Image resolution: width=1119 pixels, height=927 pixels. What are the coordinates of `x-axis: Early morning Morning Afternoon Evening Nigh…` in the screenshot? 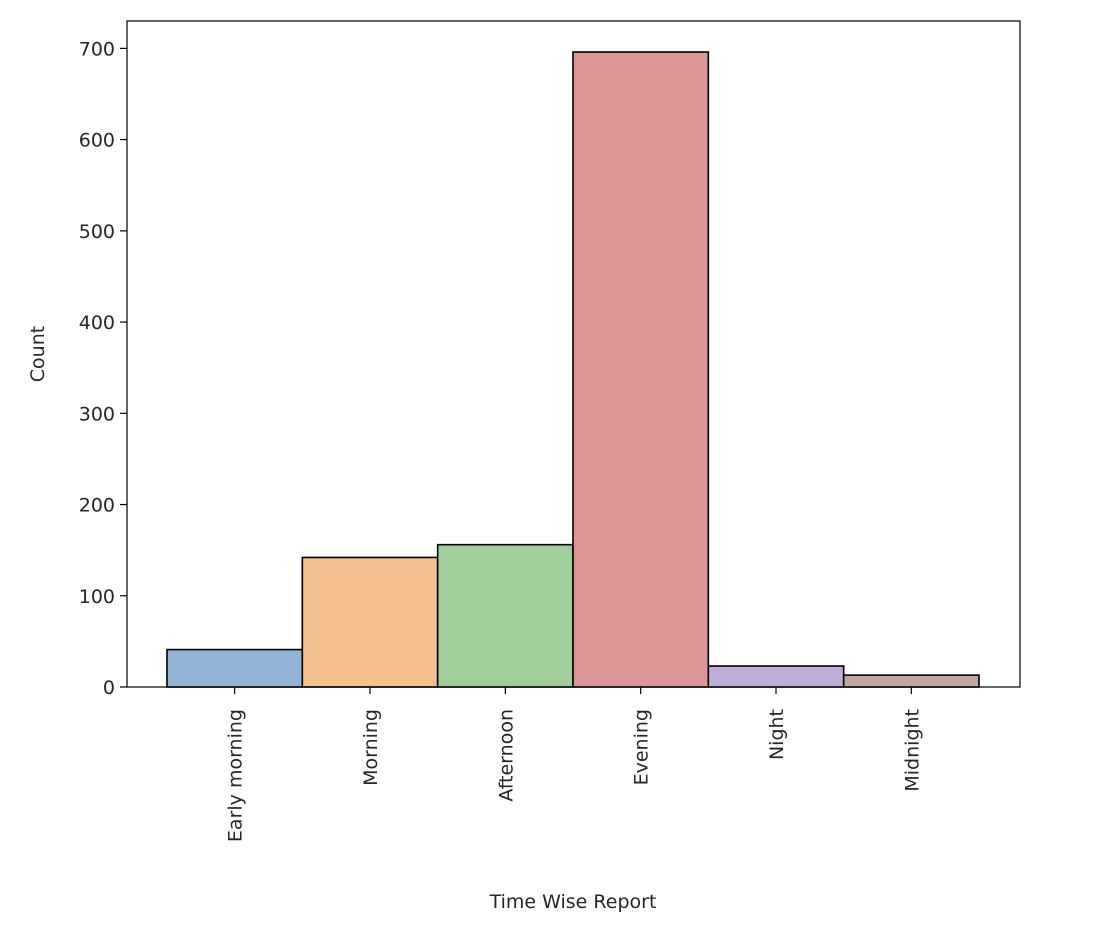 It's located at (574, 764).